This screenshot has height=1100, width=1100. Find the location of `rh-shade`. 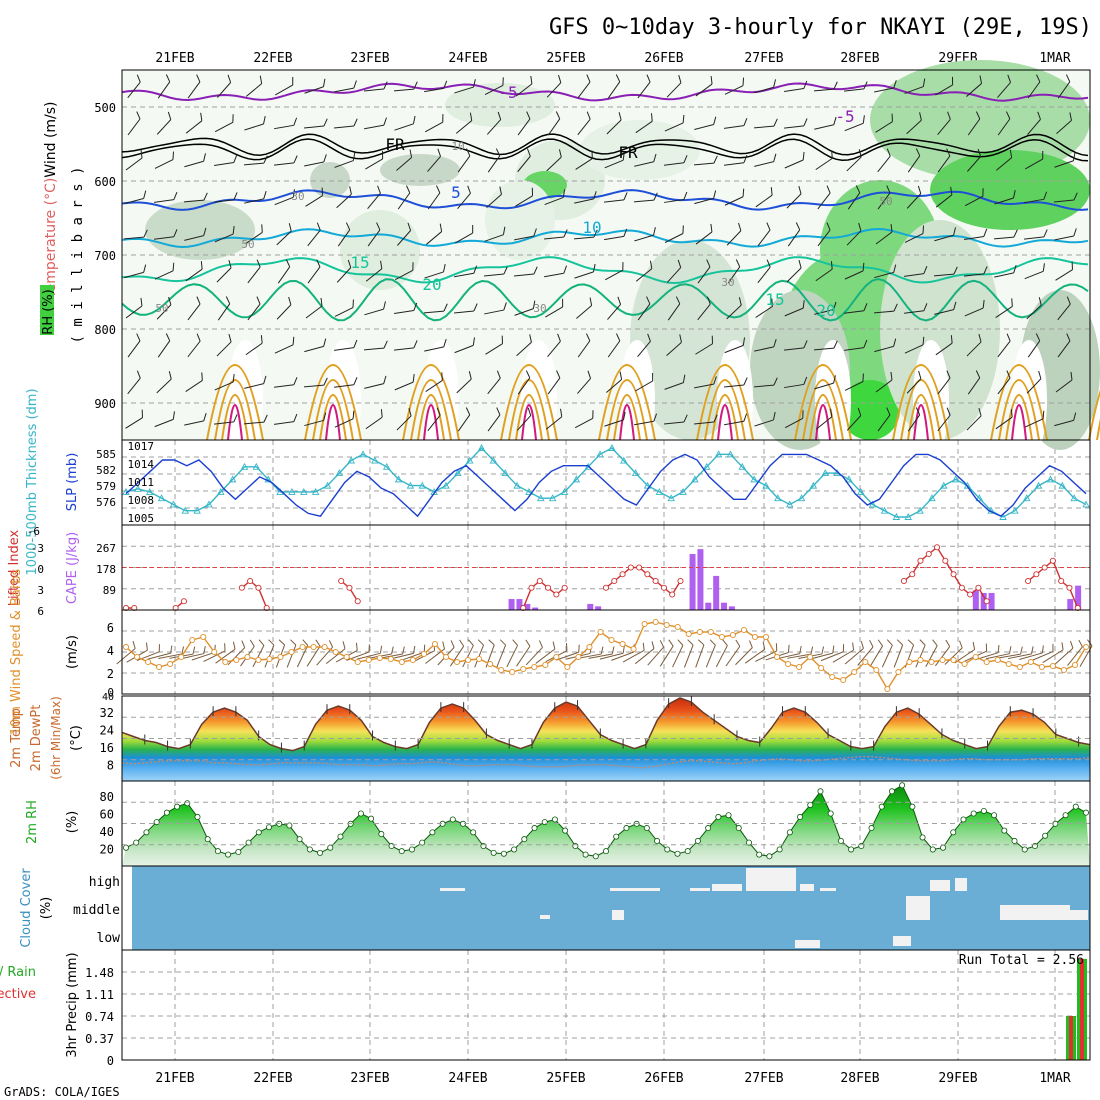

rh-shade is located at coordinates (380, 250).